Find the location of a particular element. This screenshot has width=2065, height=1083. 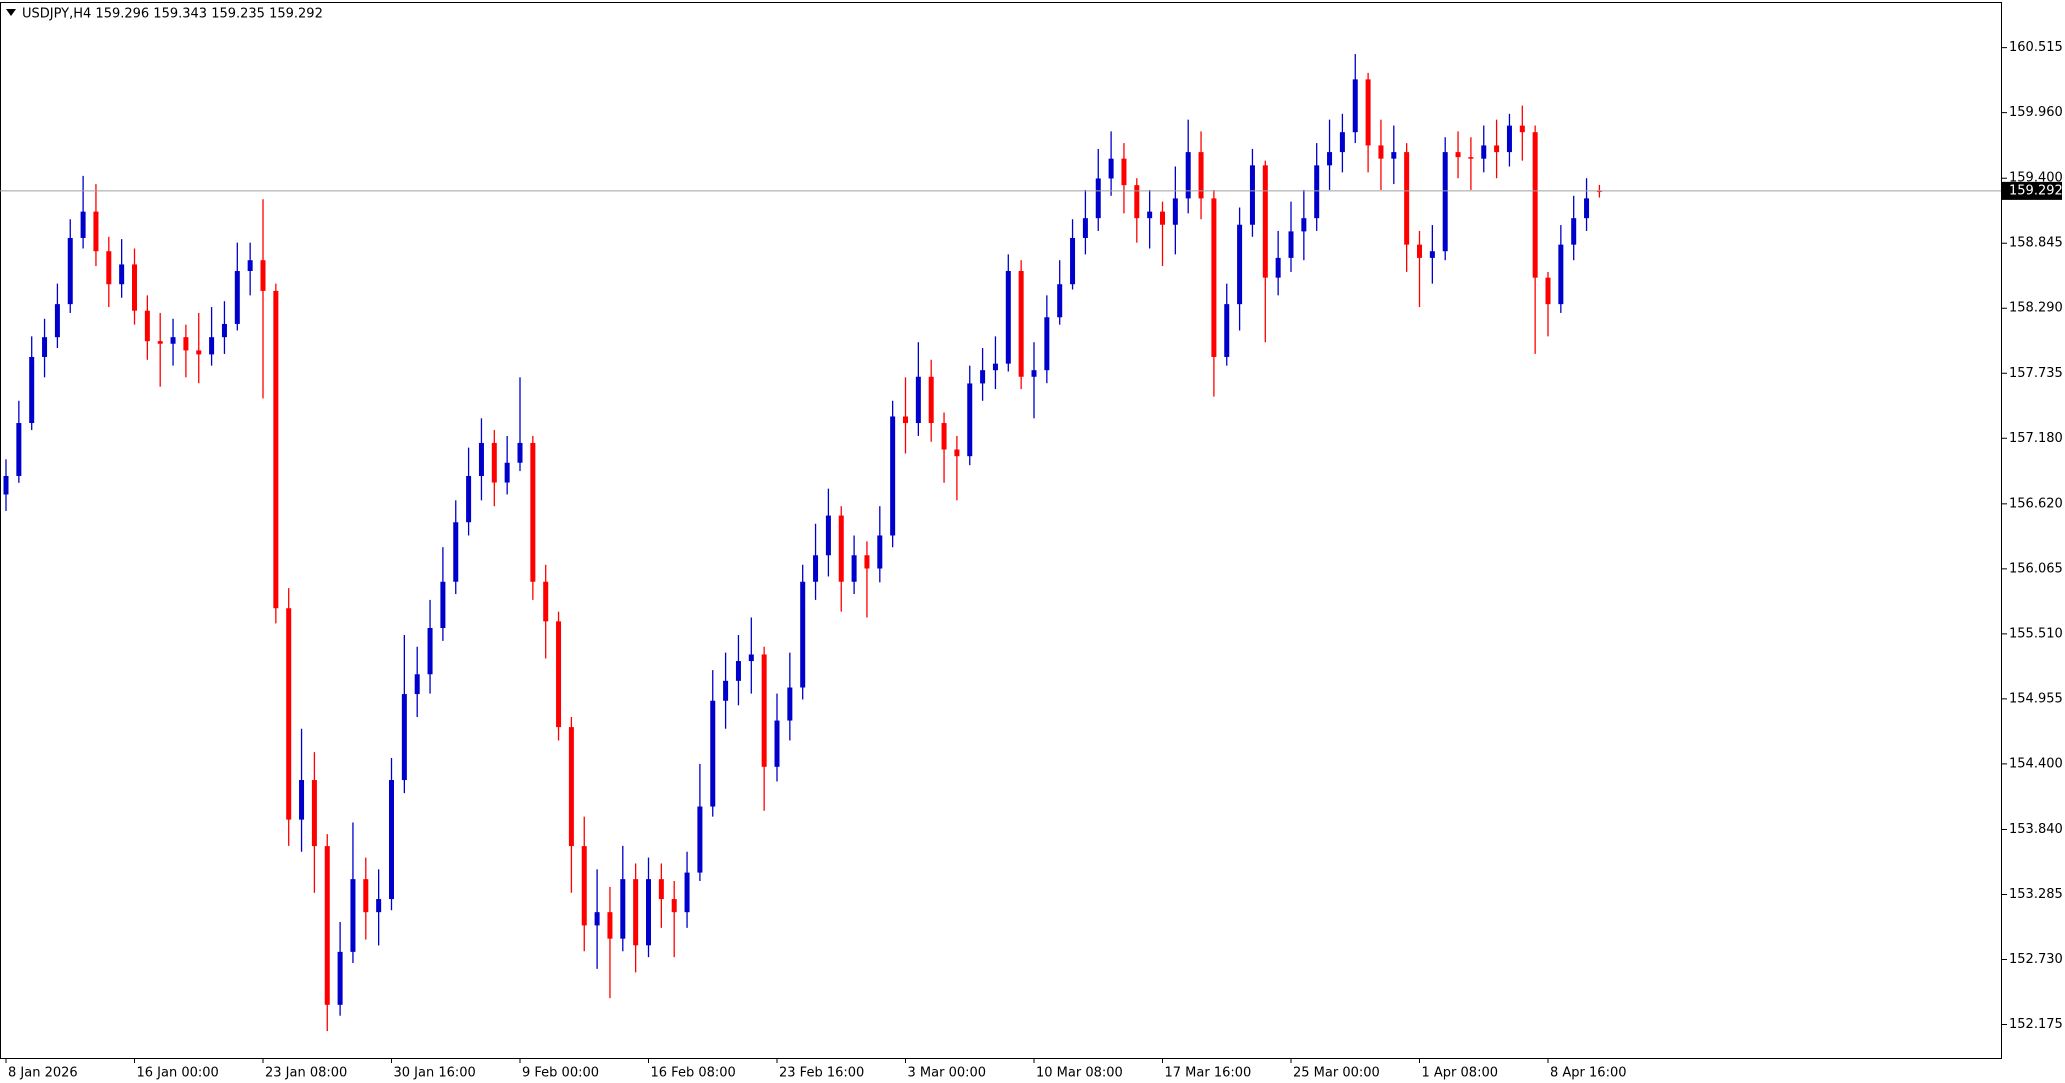

y-tick-label: 155.510 is located at coordinates (2036, 633).